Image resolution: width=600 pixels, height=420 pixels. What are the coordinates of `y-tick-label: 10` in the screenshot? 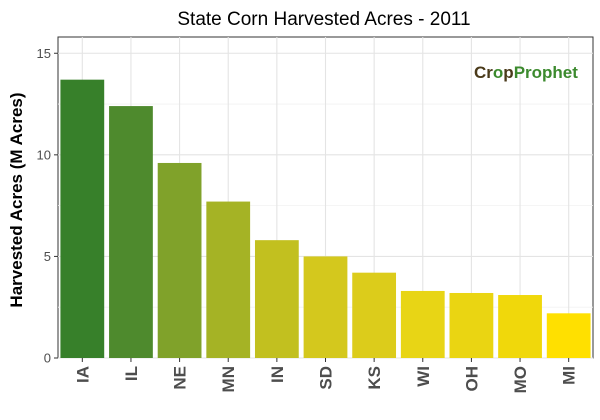 It's located at (44, 154).